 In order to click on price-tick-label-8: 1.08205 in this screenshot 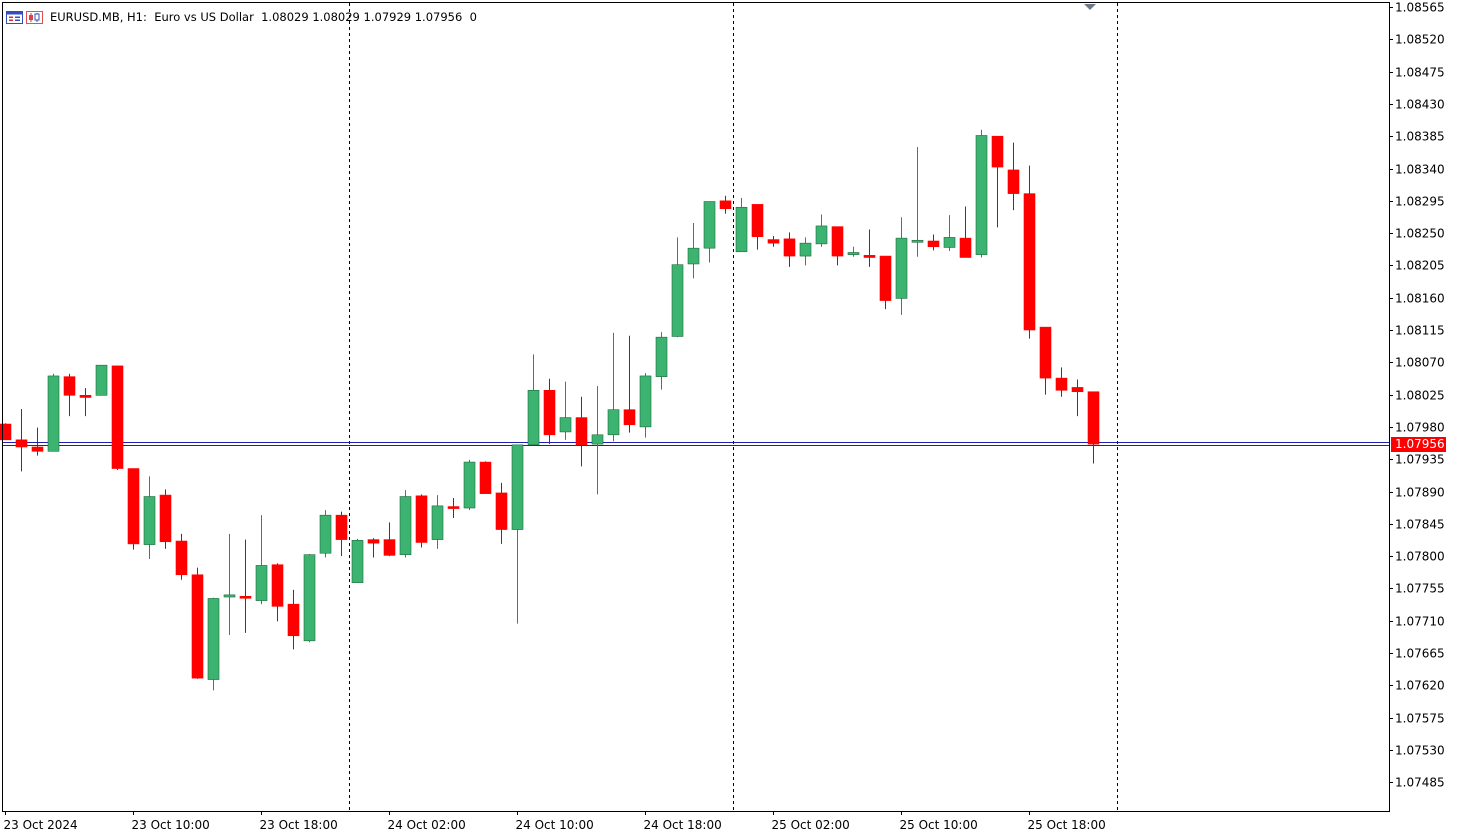, I will do `click(1420, 266)`.